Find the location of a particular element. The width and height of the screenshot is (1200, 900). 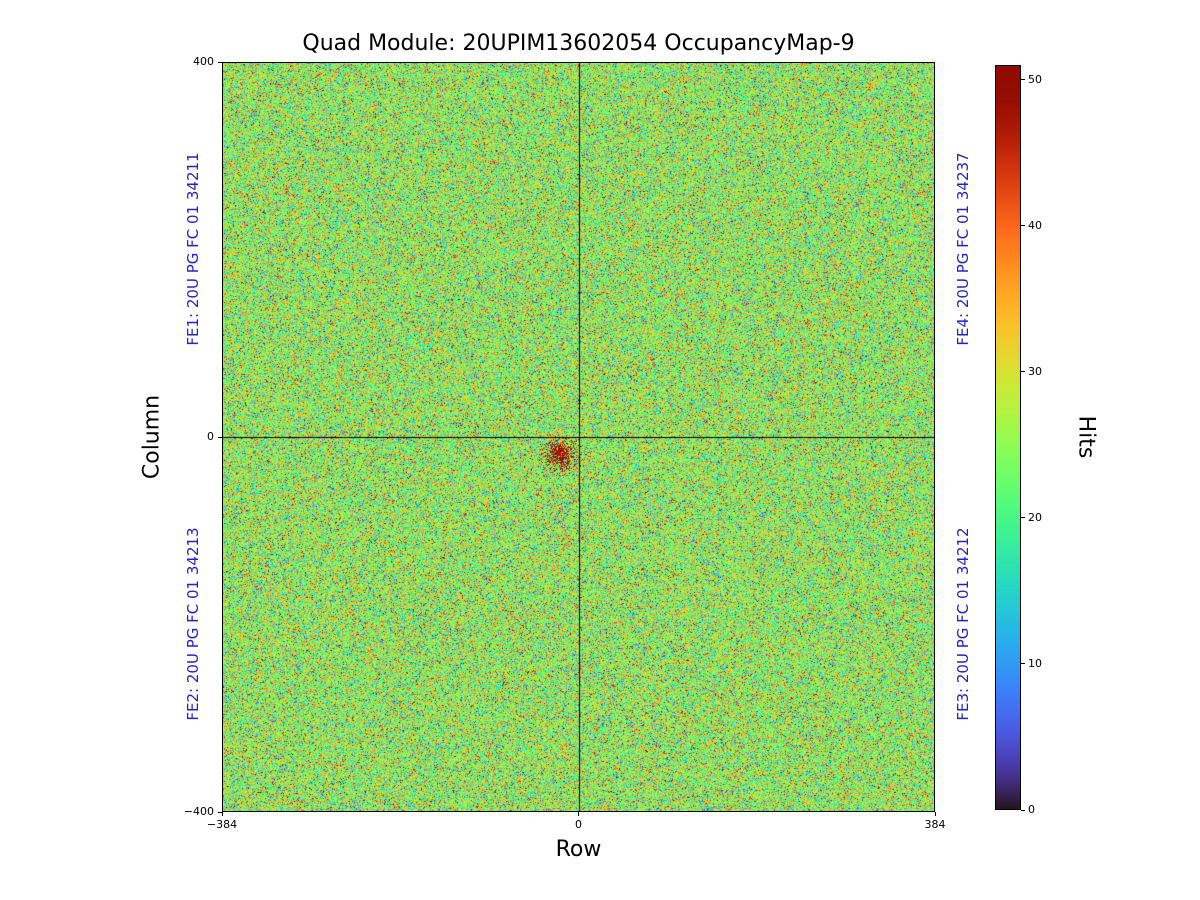

x-tick-label: −384 is located at coordinates (222, 824).